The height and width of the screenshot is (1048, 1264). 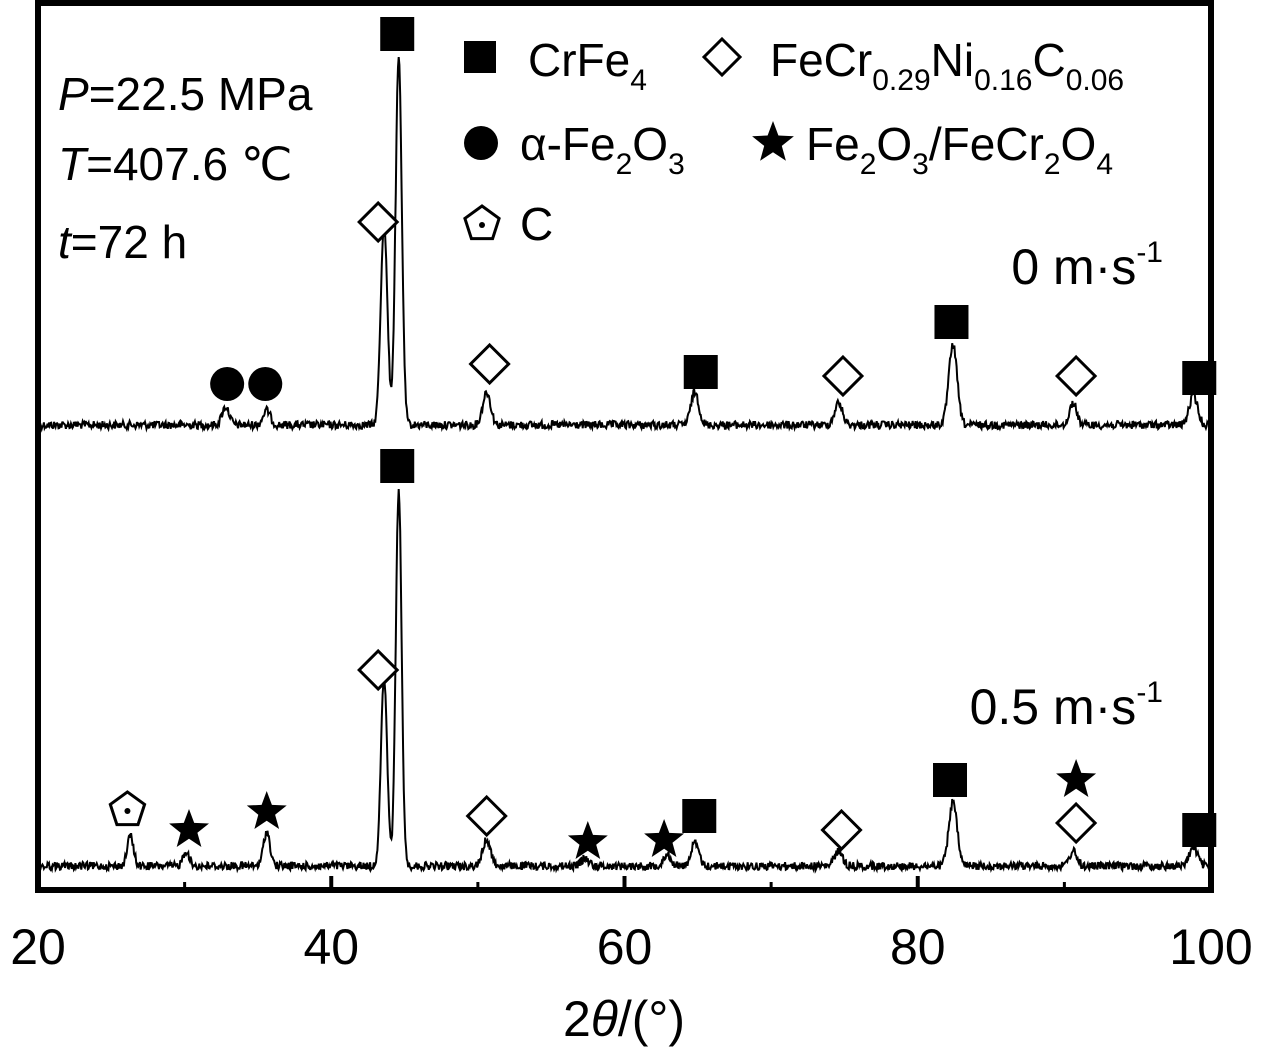 What do you see at coordinates (175, 164) in the screenshot?
I see `temperature-label: T=407.6 ℃` at bounding box center [175, 164].